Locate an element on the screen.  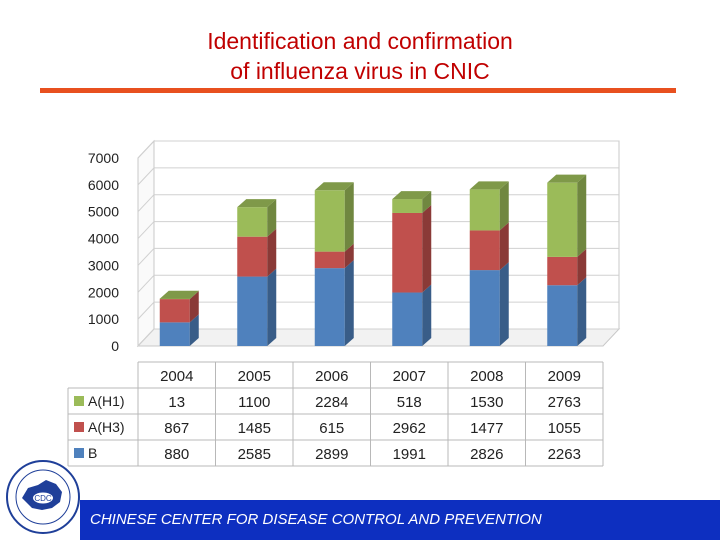
table-value: 1100 is located at coordinates (254, 402).